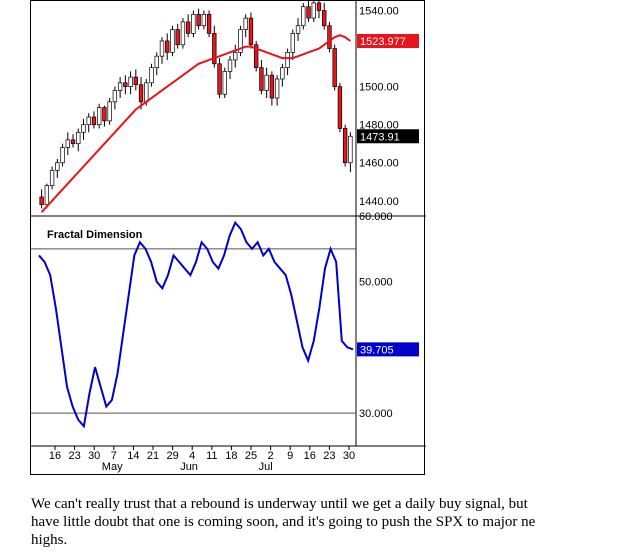 The height and width of the screenshot is (556, 640). I want to click on date-tick-label: 29, so click(172, 456).